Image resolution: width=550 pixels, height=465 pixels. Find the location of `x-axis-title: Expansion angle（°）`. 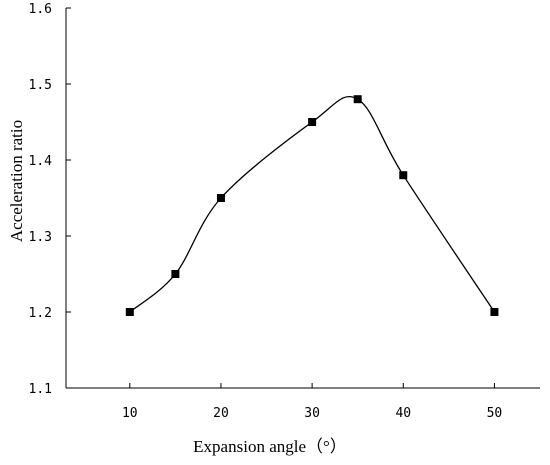

x-axis-title: Expansion angle（°） is located at coordinates (270, 446).